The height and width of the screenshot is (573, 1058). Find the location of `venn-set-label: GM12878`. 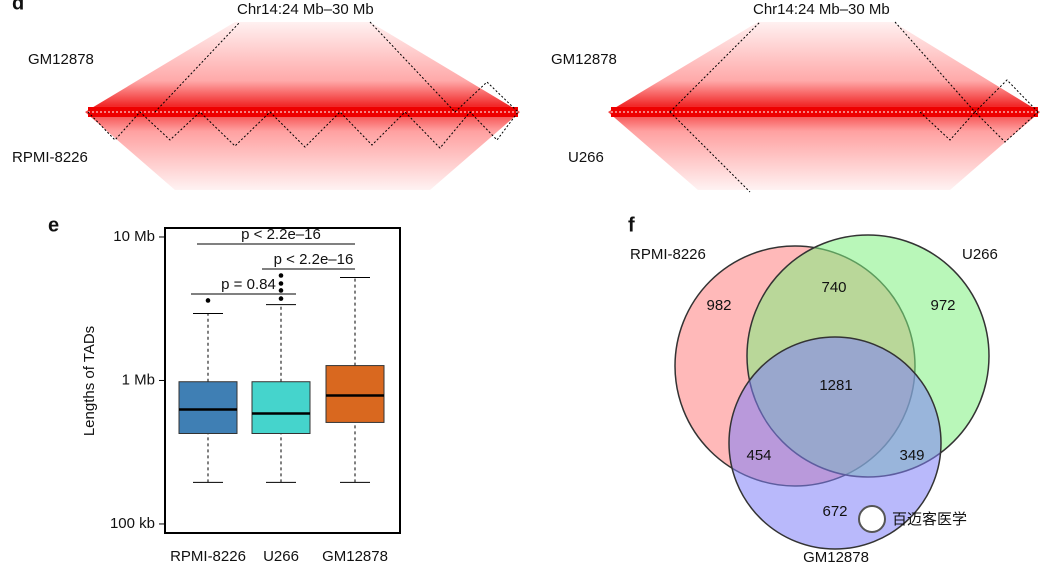

venn-set-label: GM12878 is located at coordinates (836, 557).